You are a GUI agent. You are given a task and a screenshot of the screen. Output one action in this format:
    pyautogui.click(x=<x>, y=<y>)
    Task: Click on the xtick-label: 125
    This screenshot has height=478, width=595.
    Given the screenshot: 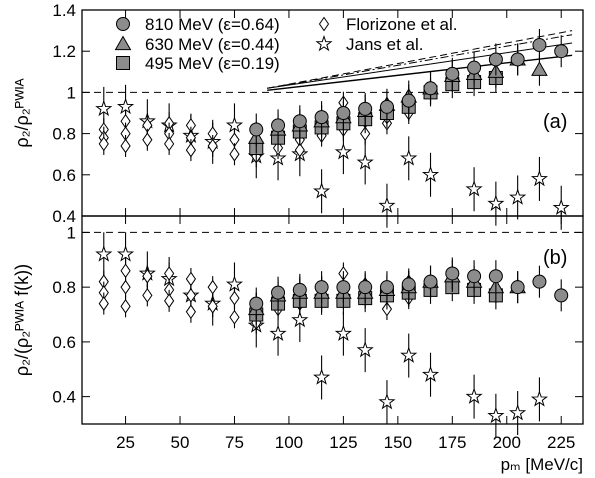 What is the action you would take?
    pyautogui.click(x=343, y=442)
    